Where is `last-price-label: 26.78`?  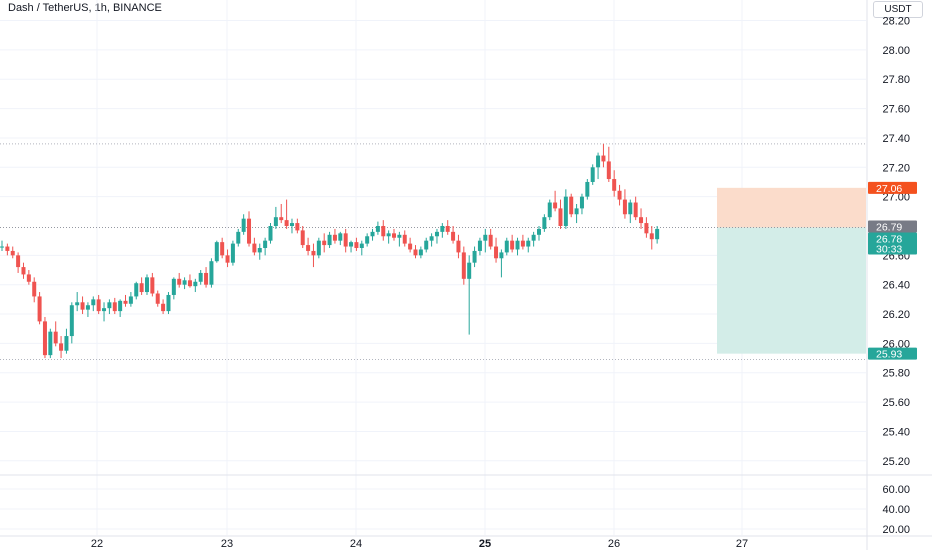 last-price-label: 26.78 is located at coordinates (889, 239).